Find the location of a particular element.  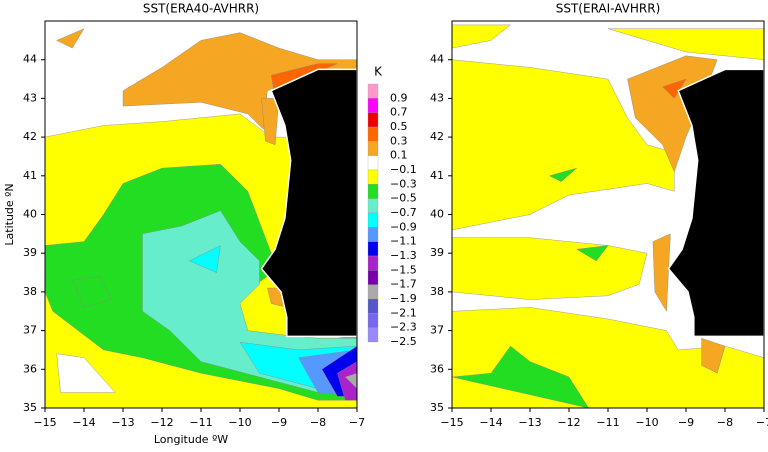

chart-title: SST(ERAI-AVHRR) is located at coordinates (608, 9).